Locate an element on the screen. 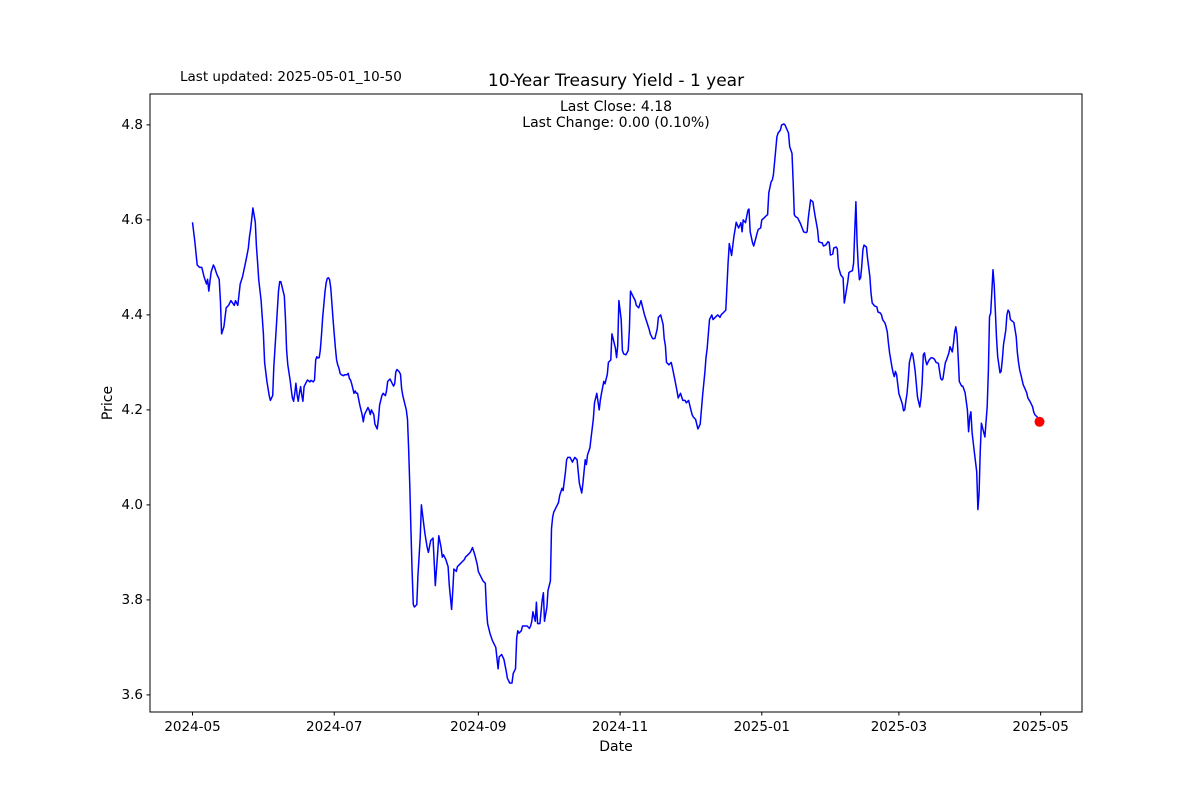 This screenshot has height=800, width=1200. last-change-subtitle: Last Change: 0.00 (0.10%) is located at coordinates (616, 123).